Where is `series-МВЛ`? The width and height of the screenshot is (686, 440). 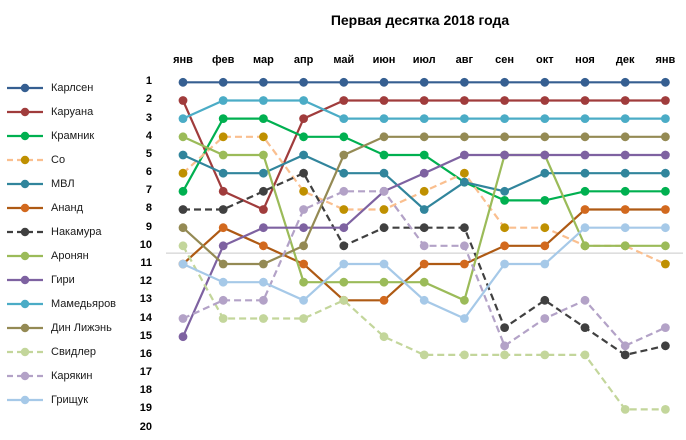
series-МВЛ is located at coordinates (424, 182).